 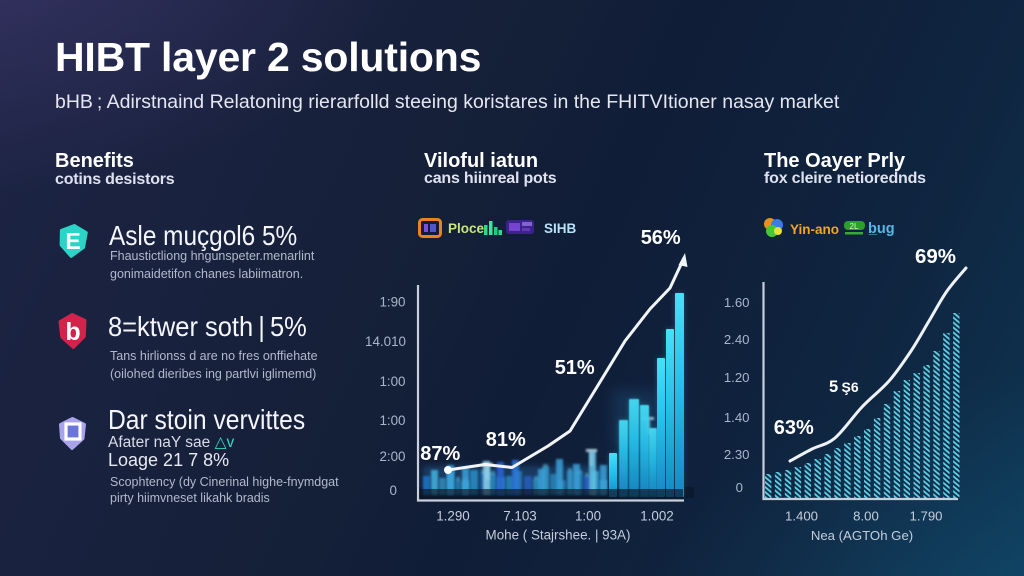 I want to click on svg-text: 1.20, so click(x=737, y=377).